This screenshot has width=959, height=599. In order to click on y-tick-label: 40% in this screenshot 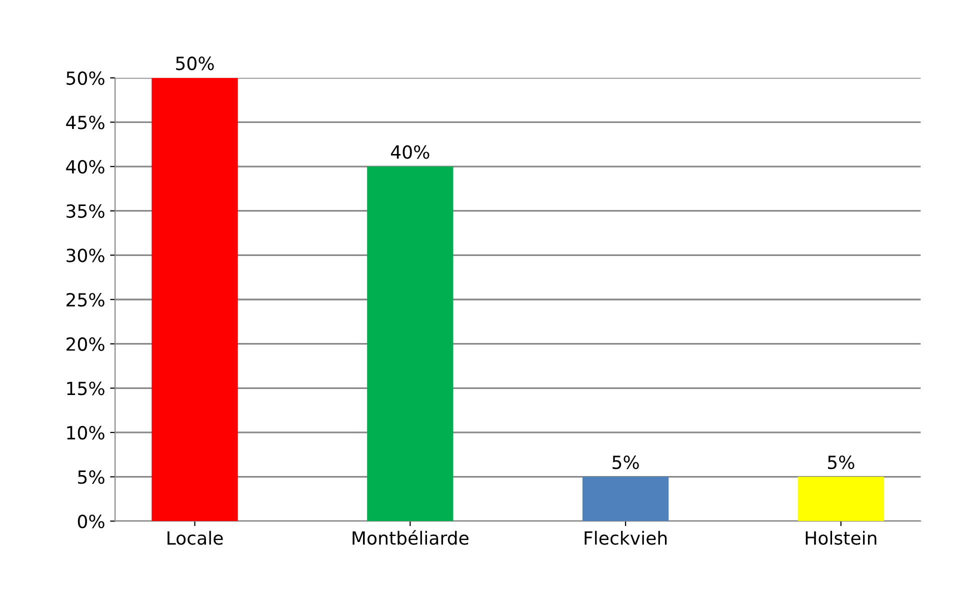, I will do `click(85, 167)`.